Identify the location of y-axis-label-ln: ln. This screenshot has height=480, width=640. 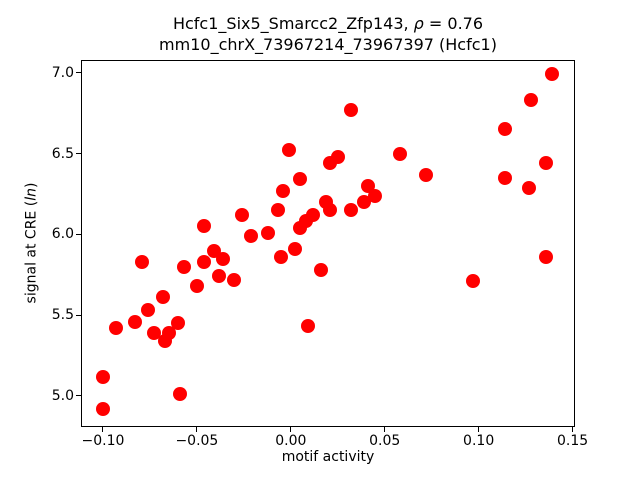
(31, 194).